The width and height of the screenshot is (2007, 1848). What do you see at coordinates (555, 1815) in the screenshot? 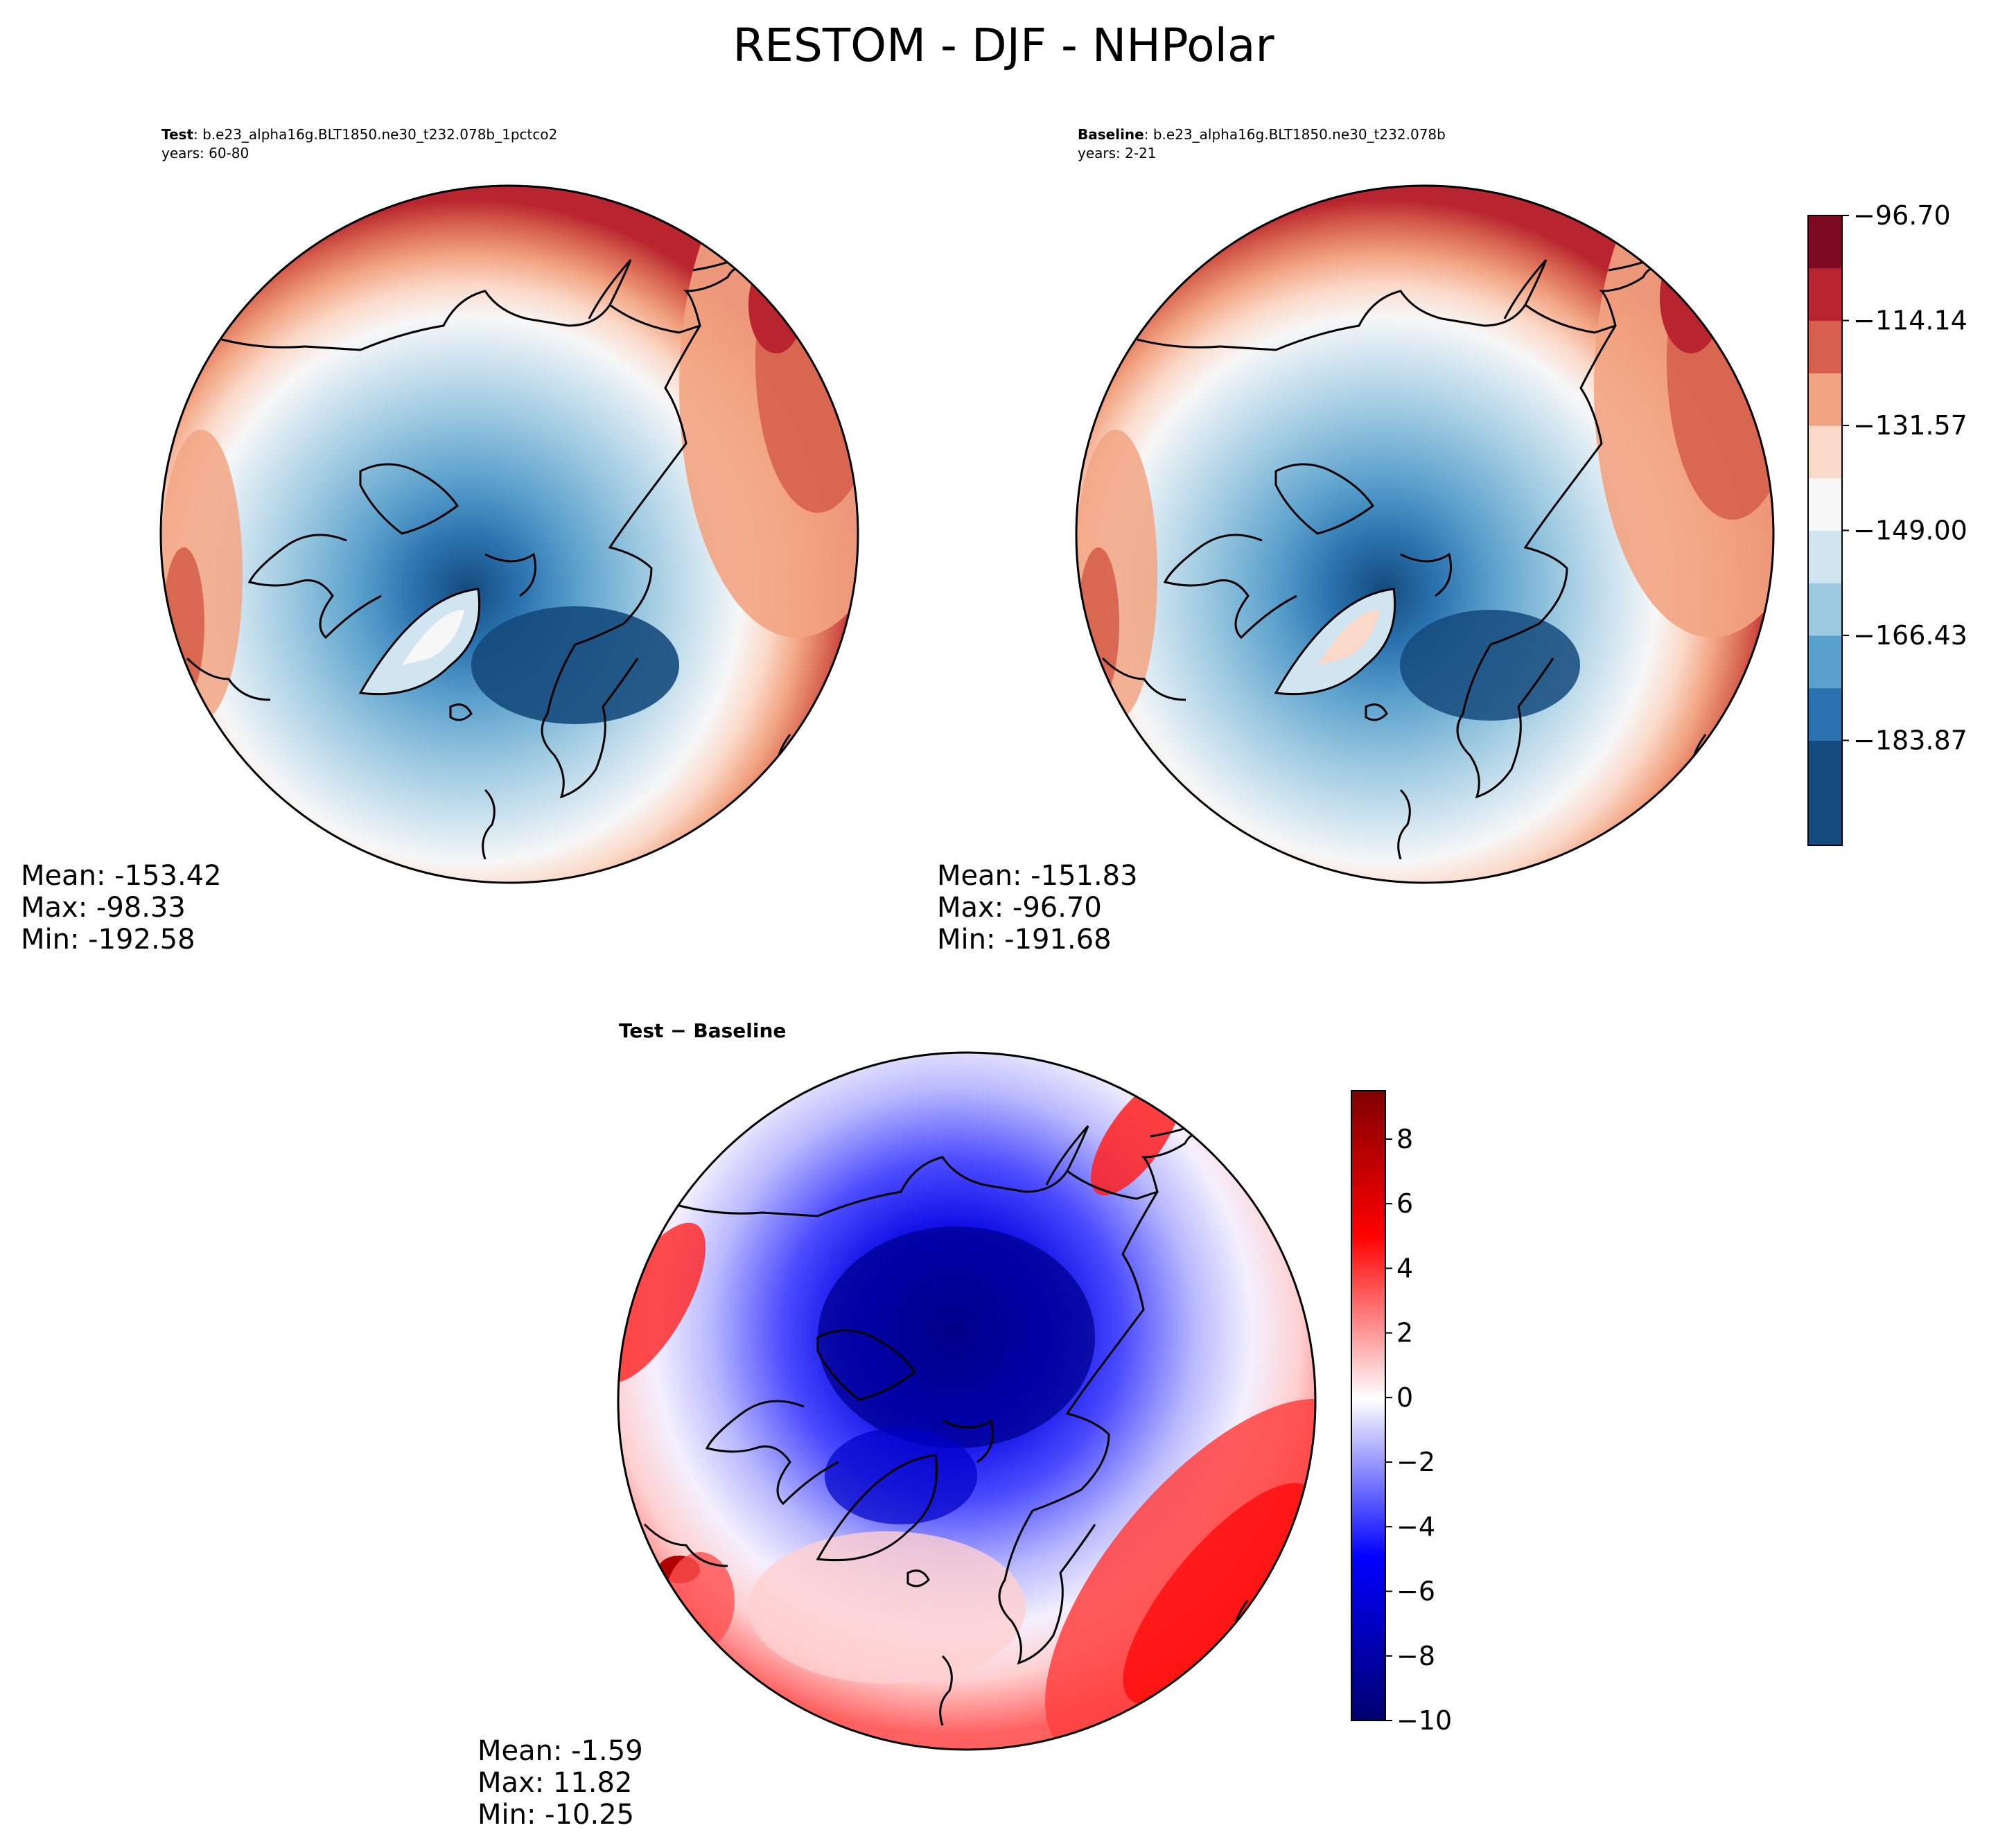
I see `diff-min: Min: -10.25` at bounding box center [555, 1815].